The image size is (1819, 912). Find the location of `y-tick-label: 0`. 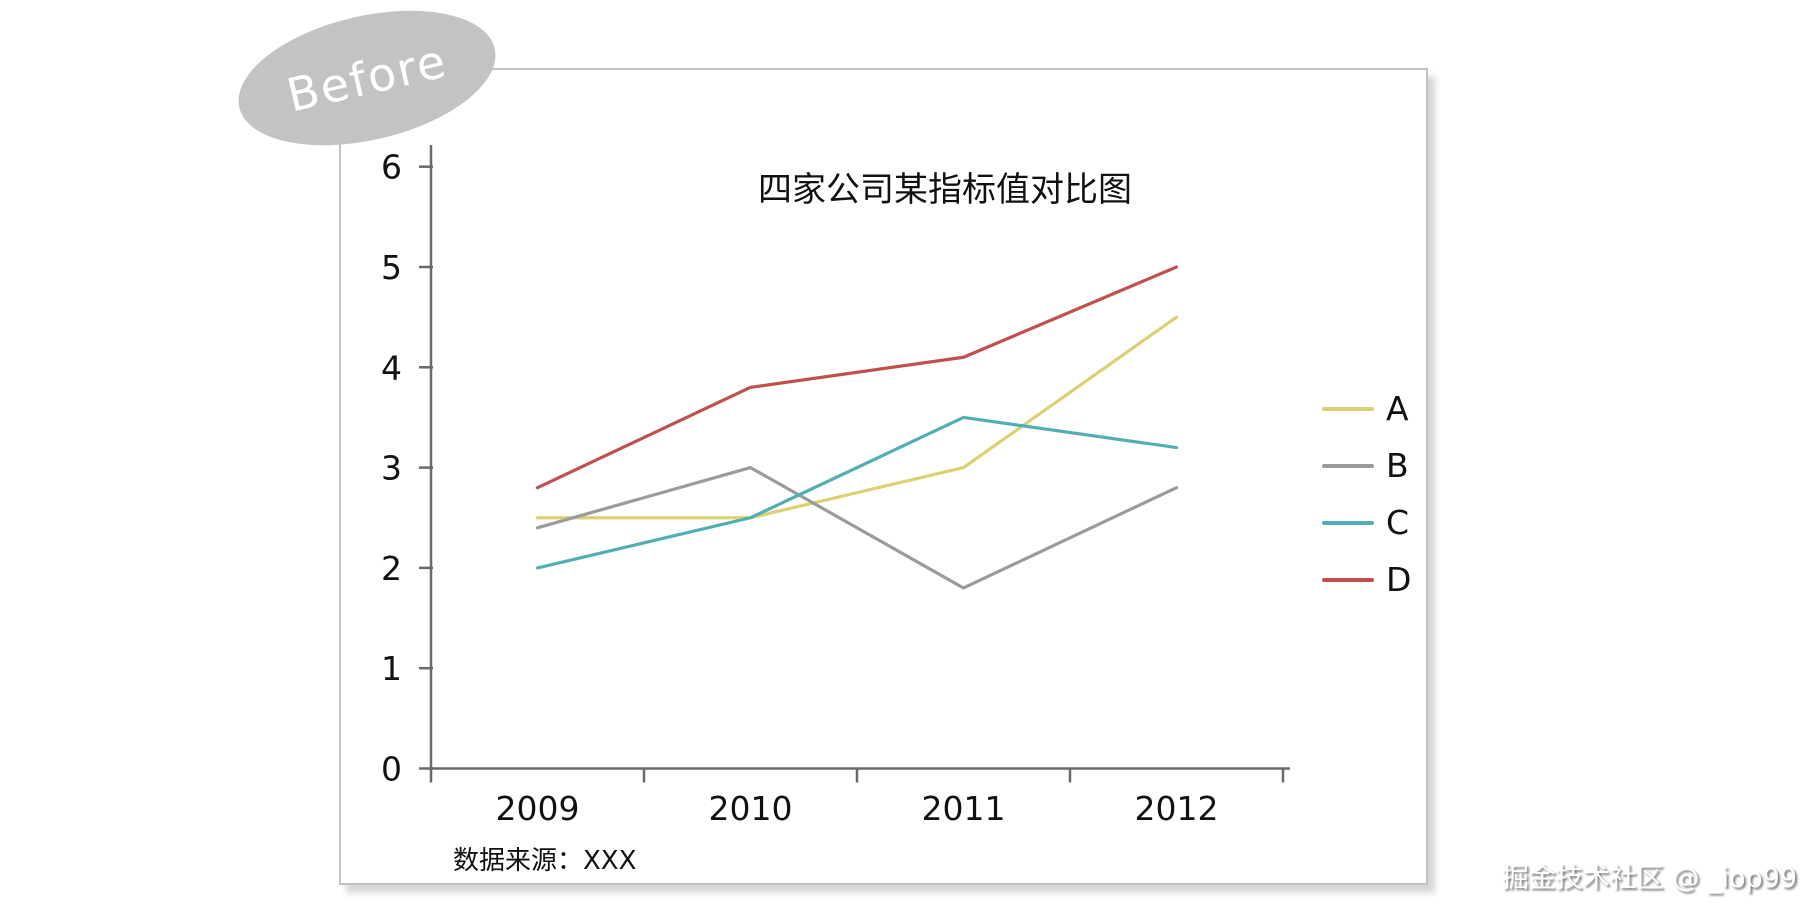

y-tick-label: 0 is located at coordinates (391, 769).